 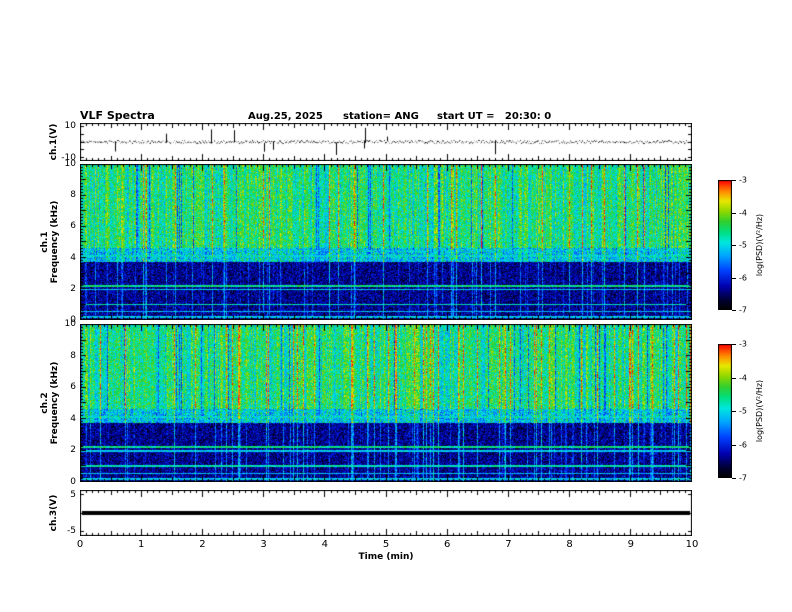 What do you see at coordinates (117, 115) in the screenshot?
I see `plot-title: VLF Spectra` at bounding box center [117, 115].